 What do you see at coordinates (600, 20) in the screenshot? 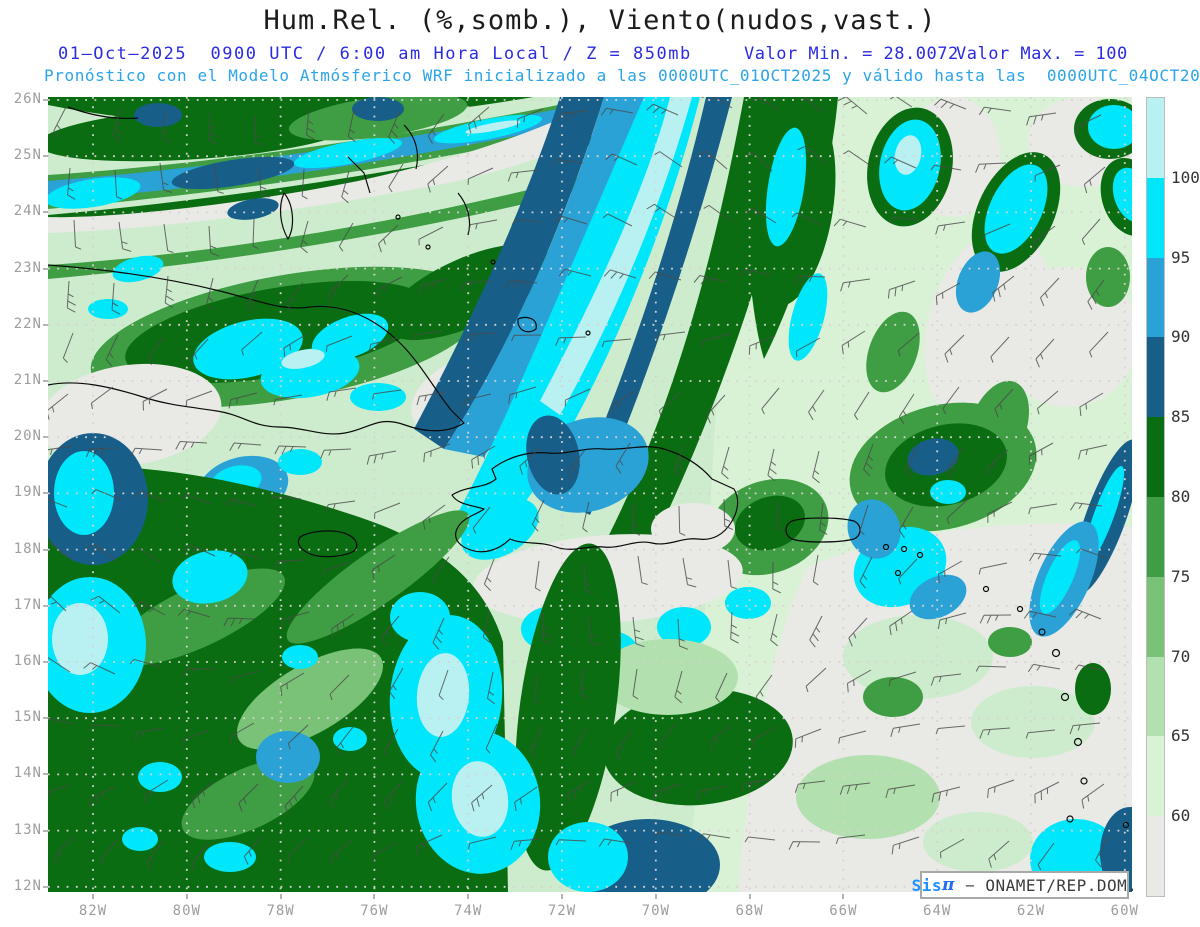
I see `page-title: Hum.Rel. (%,somb.), Viento(nudos,vast.)` at bounding box center [600, 20].